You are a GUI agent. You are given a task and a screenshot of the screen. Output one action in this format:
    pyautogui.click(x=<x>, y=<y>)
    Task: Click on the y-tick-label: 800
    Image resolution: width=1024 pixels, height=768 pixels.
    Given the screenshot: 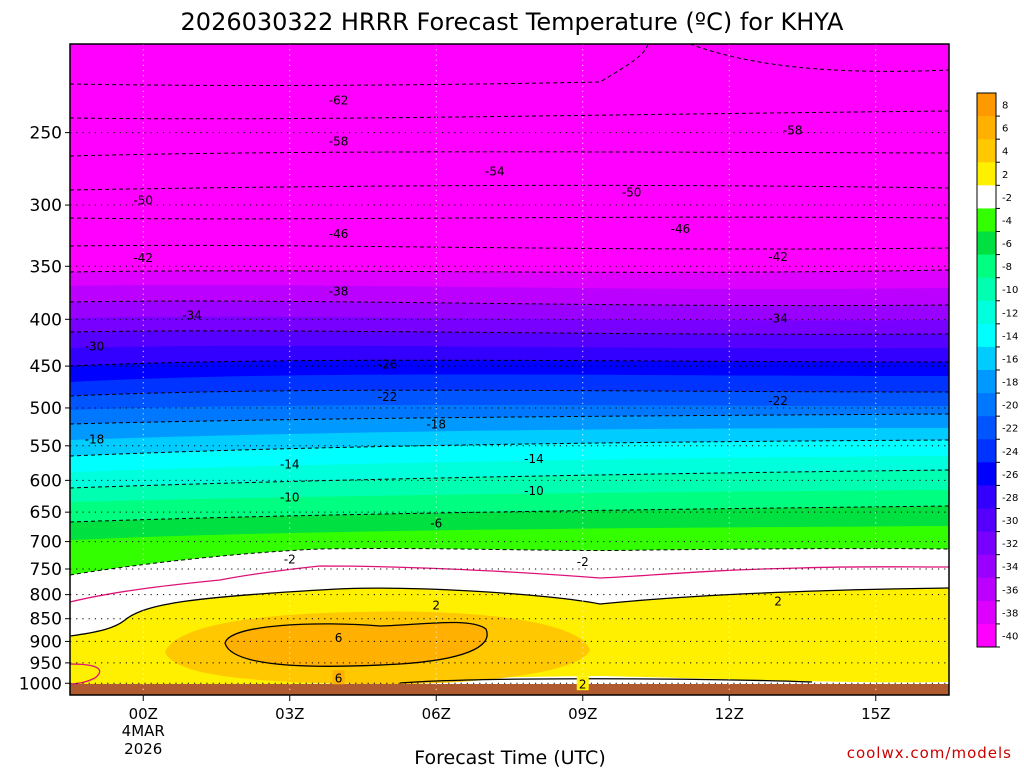 What is the action you would take?
    pyautogui.click(x=46, y=596)
    